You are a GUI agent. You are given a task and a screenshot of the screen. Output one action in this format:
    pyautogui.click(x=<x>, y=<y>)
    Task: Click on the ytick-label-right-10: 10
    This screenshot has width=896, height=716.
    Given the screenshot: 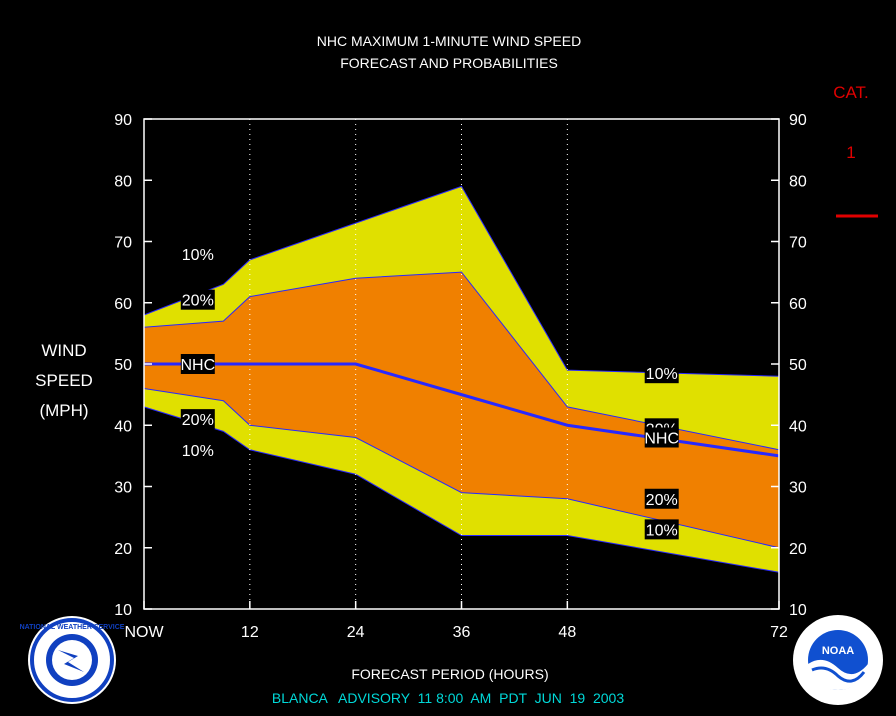 What is the action you would take?
    pyautogui.click(x=798, y=610)
    